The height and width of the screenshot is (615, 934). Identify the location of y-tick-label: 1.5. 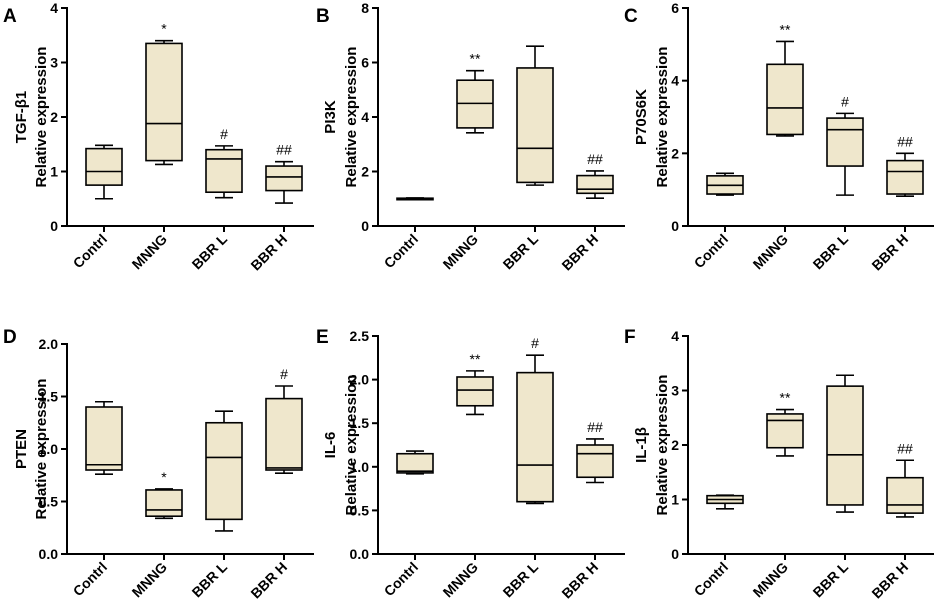
(360, 423).